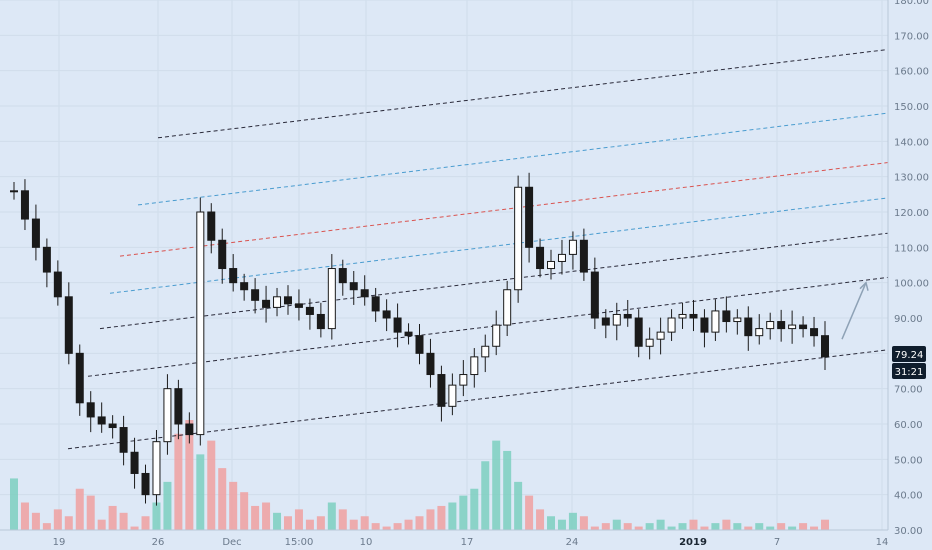 This screenshot has width=932, height=550. I want to click on countdown-tag: 31:21, so click(909, 371).